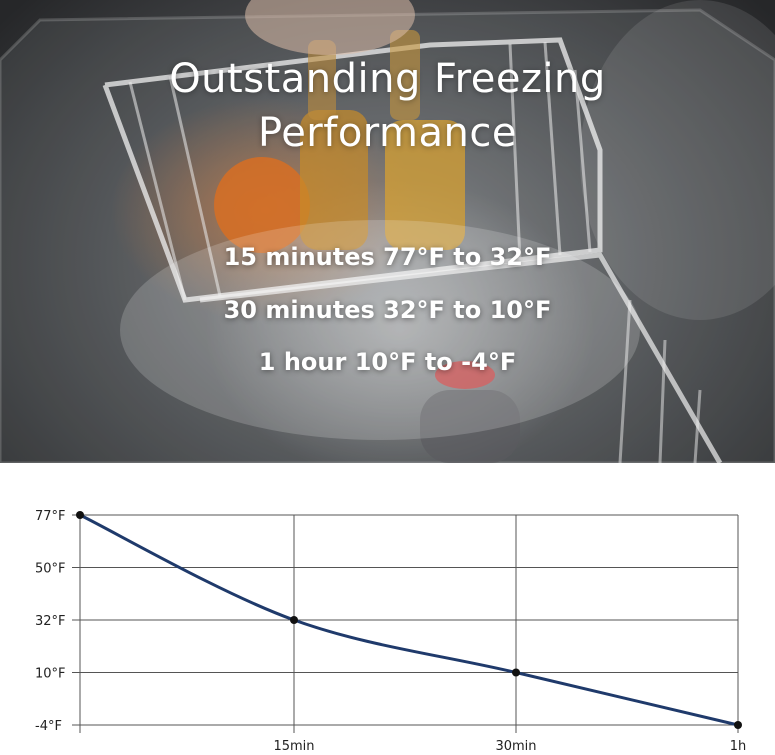 The height and width of the screenshot is (755, 775). Describe the element at coordinates (48, 726) in the screenshot. I see `y-tick-label: -4°F` at that location.